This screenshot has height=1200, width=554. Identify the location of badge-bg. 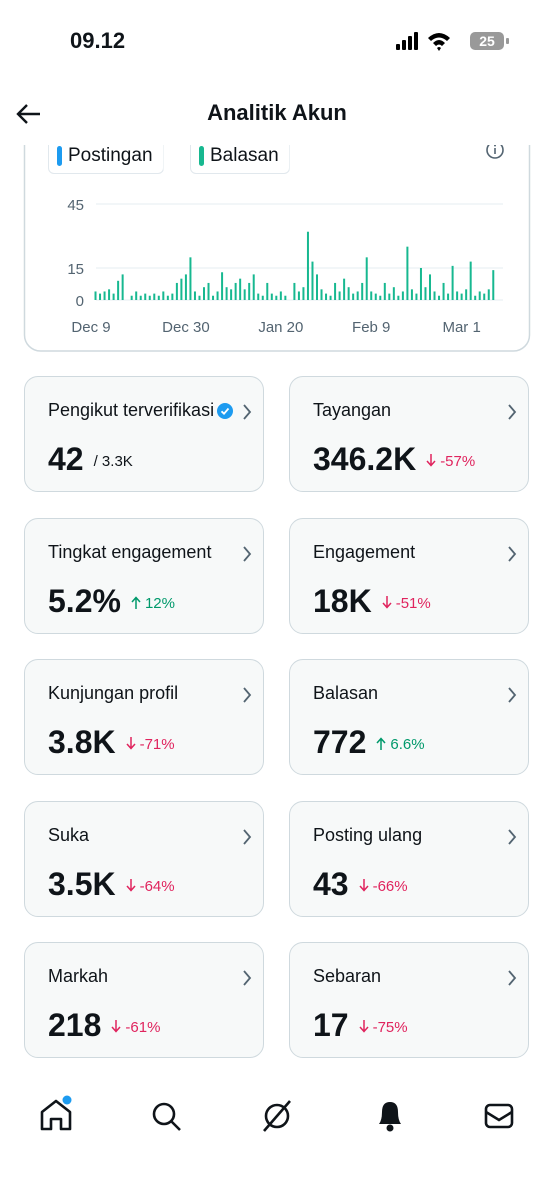
(225, 411).